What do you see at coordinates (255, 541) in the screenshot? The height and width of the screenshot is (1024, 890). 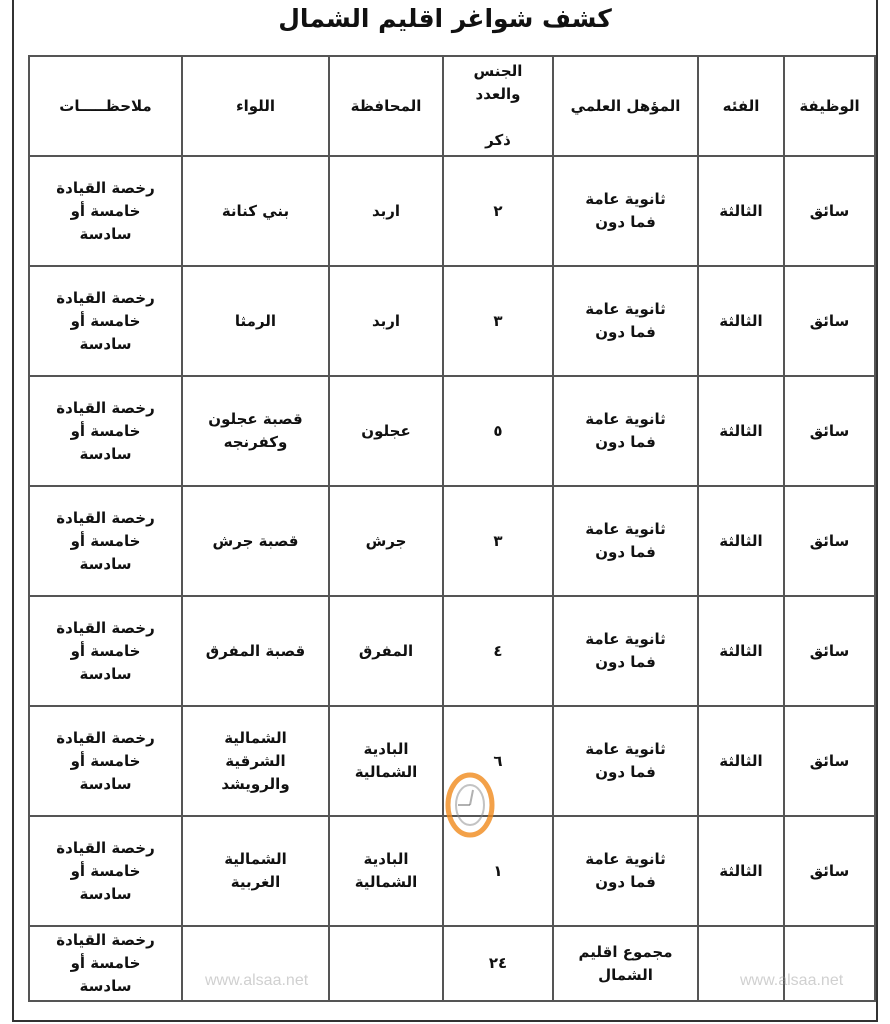 I see `cell-district: قصبة جرش` at bounding box center [255, 541].